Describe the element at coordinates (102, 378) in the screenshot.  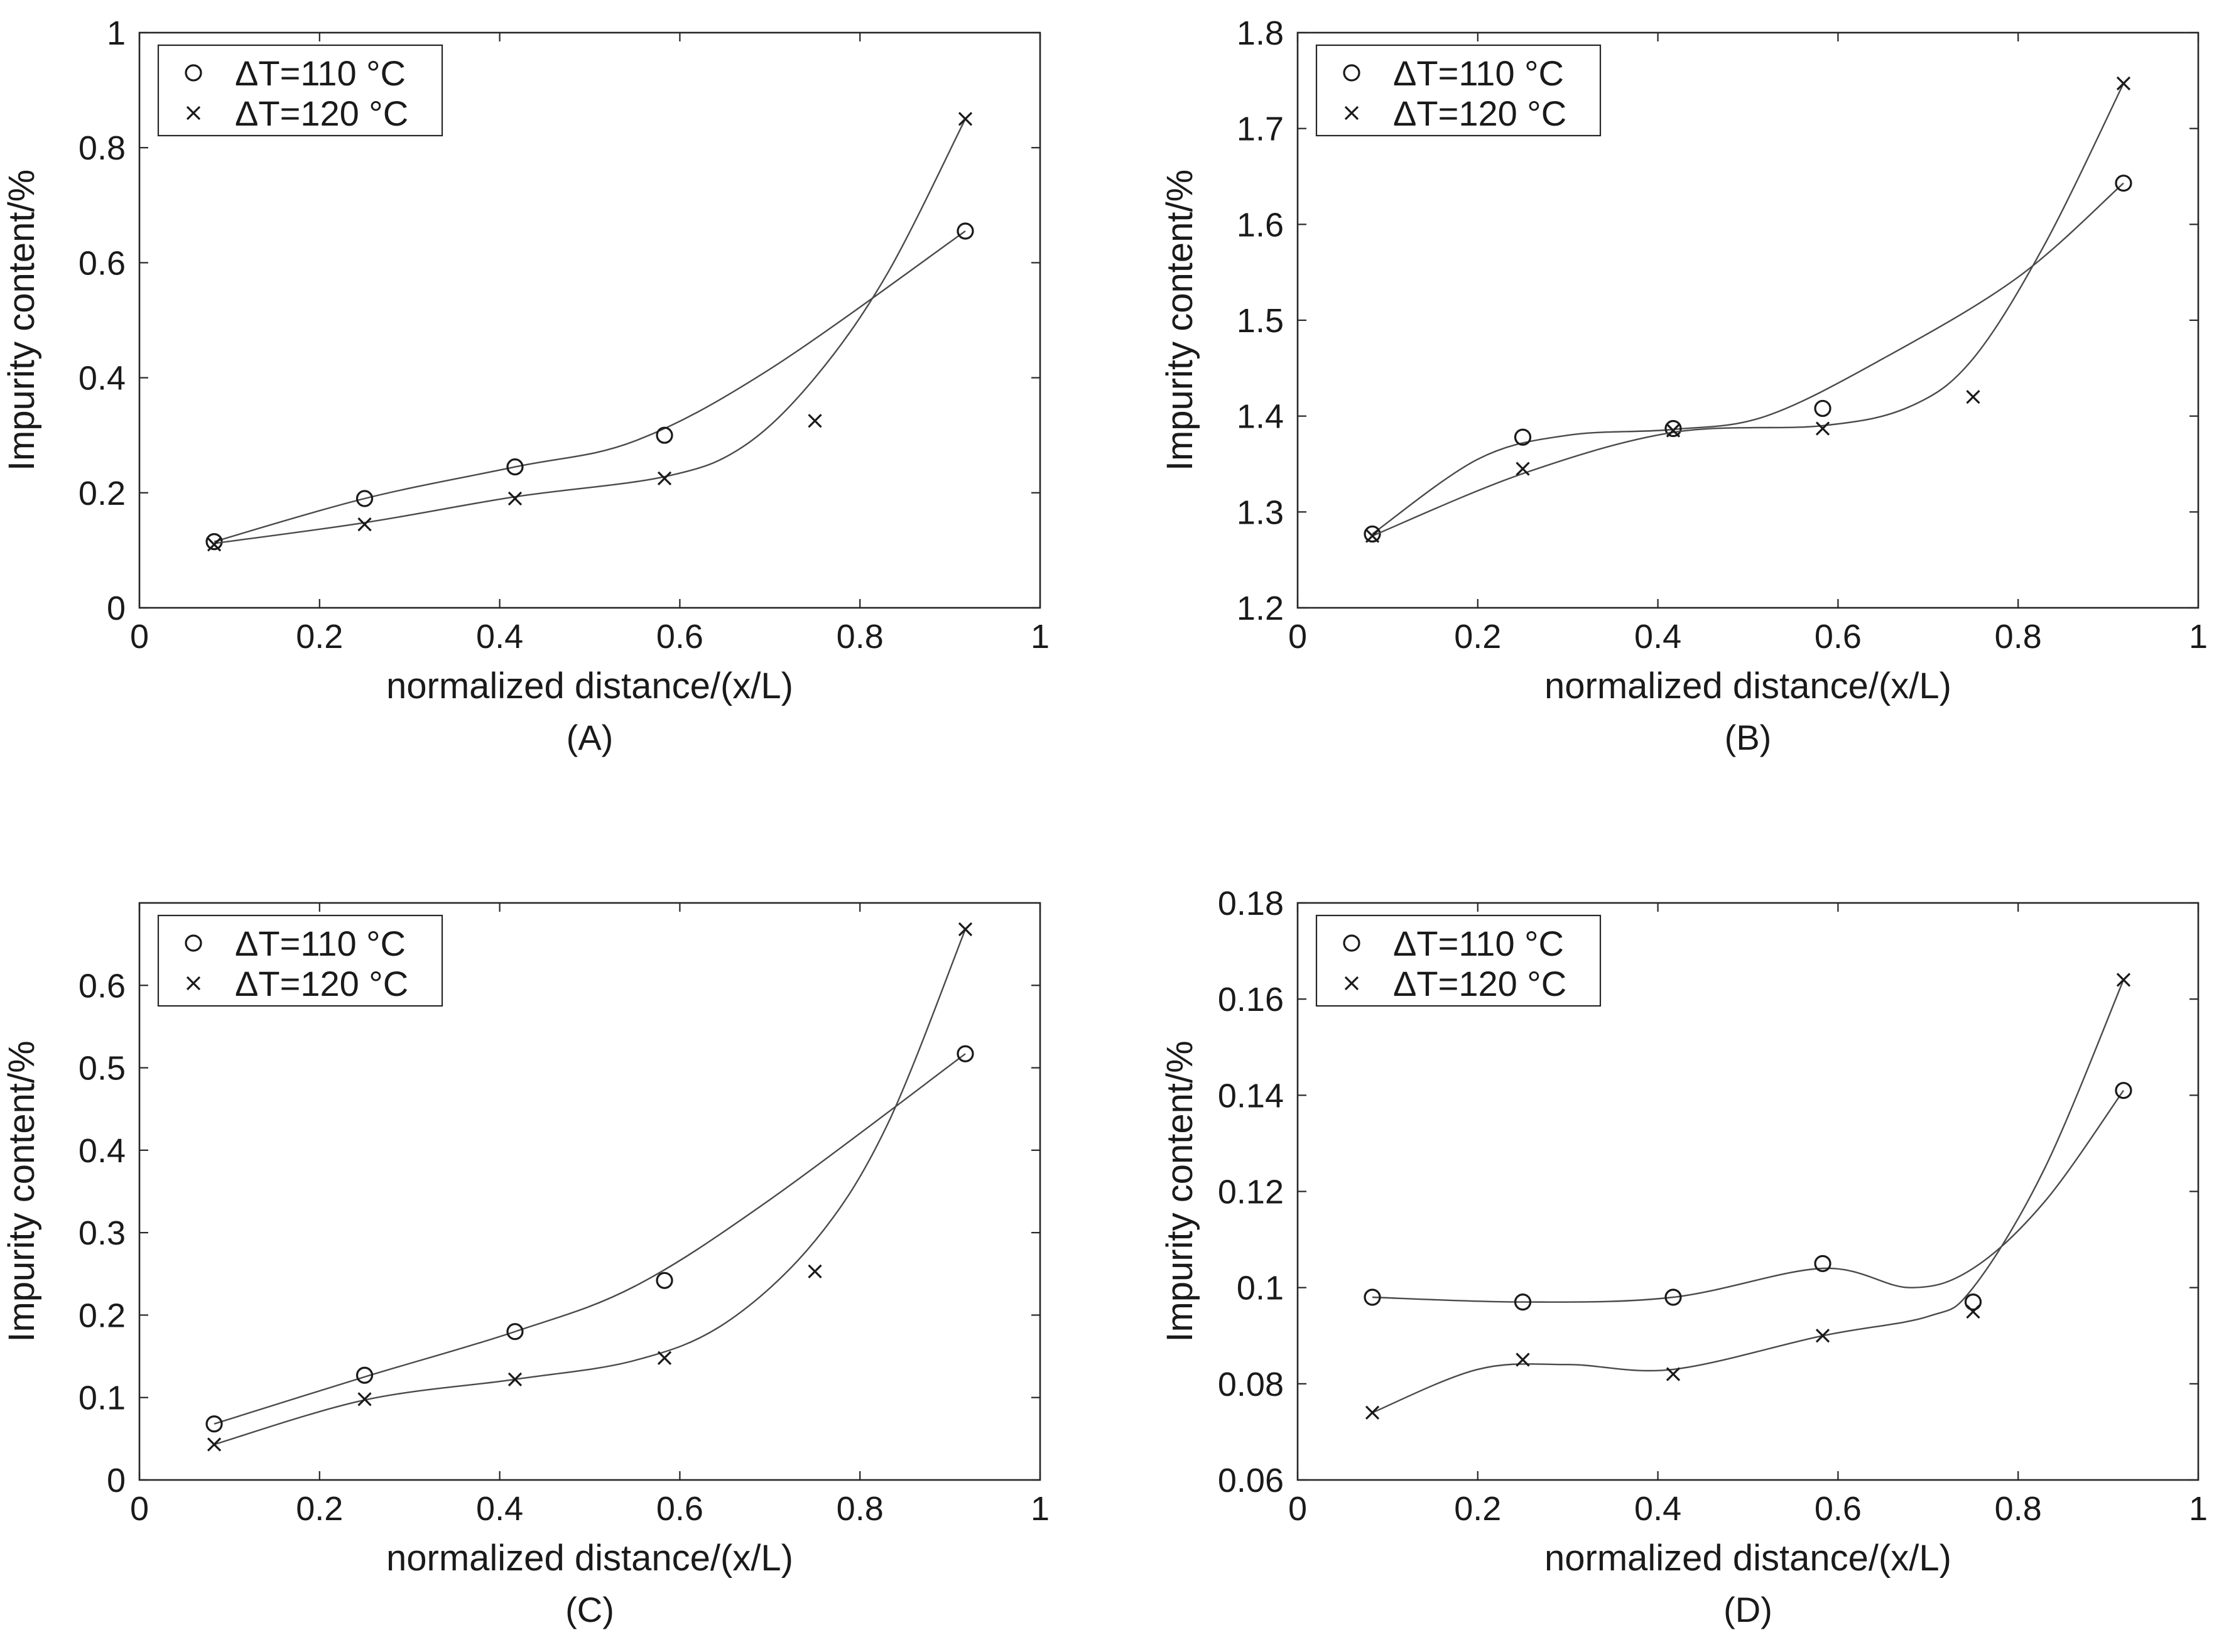
I see `y-tick-label: 0.4` at that location.